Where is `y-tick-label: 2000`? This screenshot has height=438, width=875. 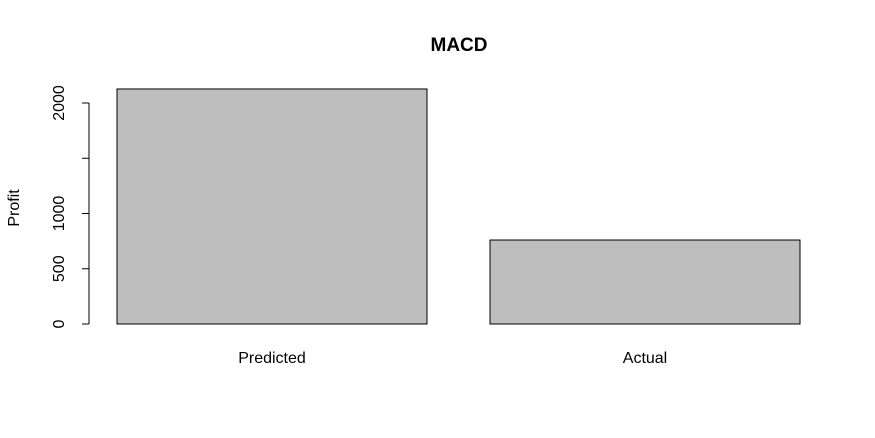 y-tick-label: 2000 is located at coordinates (59, 103).